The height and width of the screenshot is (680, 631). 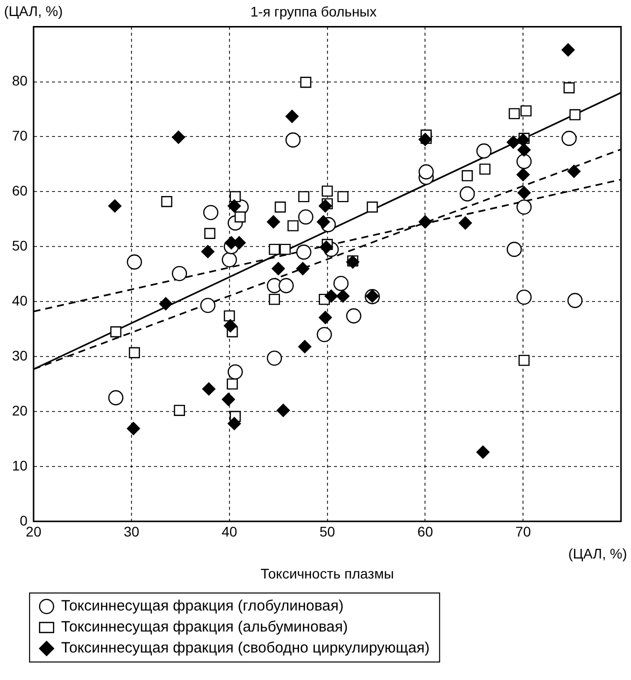 What do you see at coordinates (20, 300) in the screenshot?
I see `y-tick-label: 40` at bounding box center [20, 300].